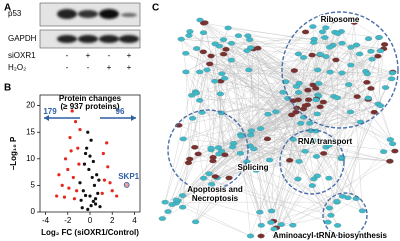 The width and height of the screenshot is (400, 241). I want to click on module-label: Splicing, so click(252, 167).